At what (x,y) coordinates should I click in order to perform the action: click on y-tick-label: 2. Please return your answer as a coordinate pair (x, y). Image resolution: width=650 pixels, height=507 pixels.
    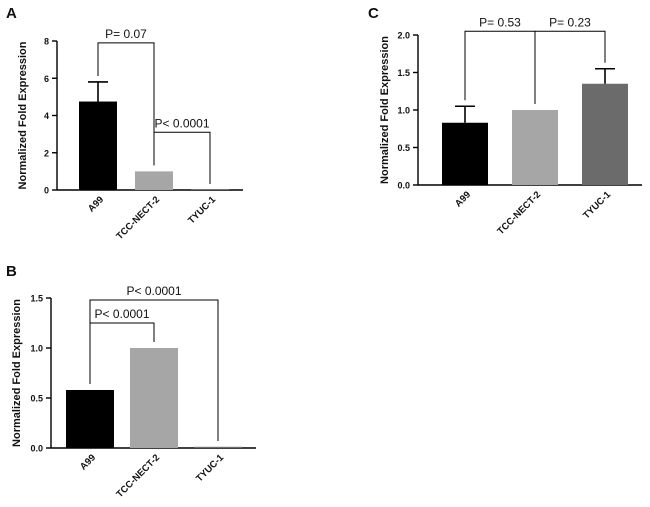
    Looking at the image, I should click on (46, 153).